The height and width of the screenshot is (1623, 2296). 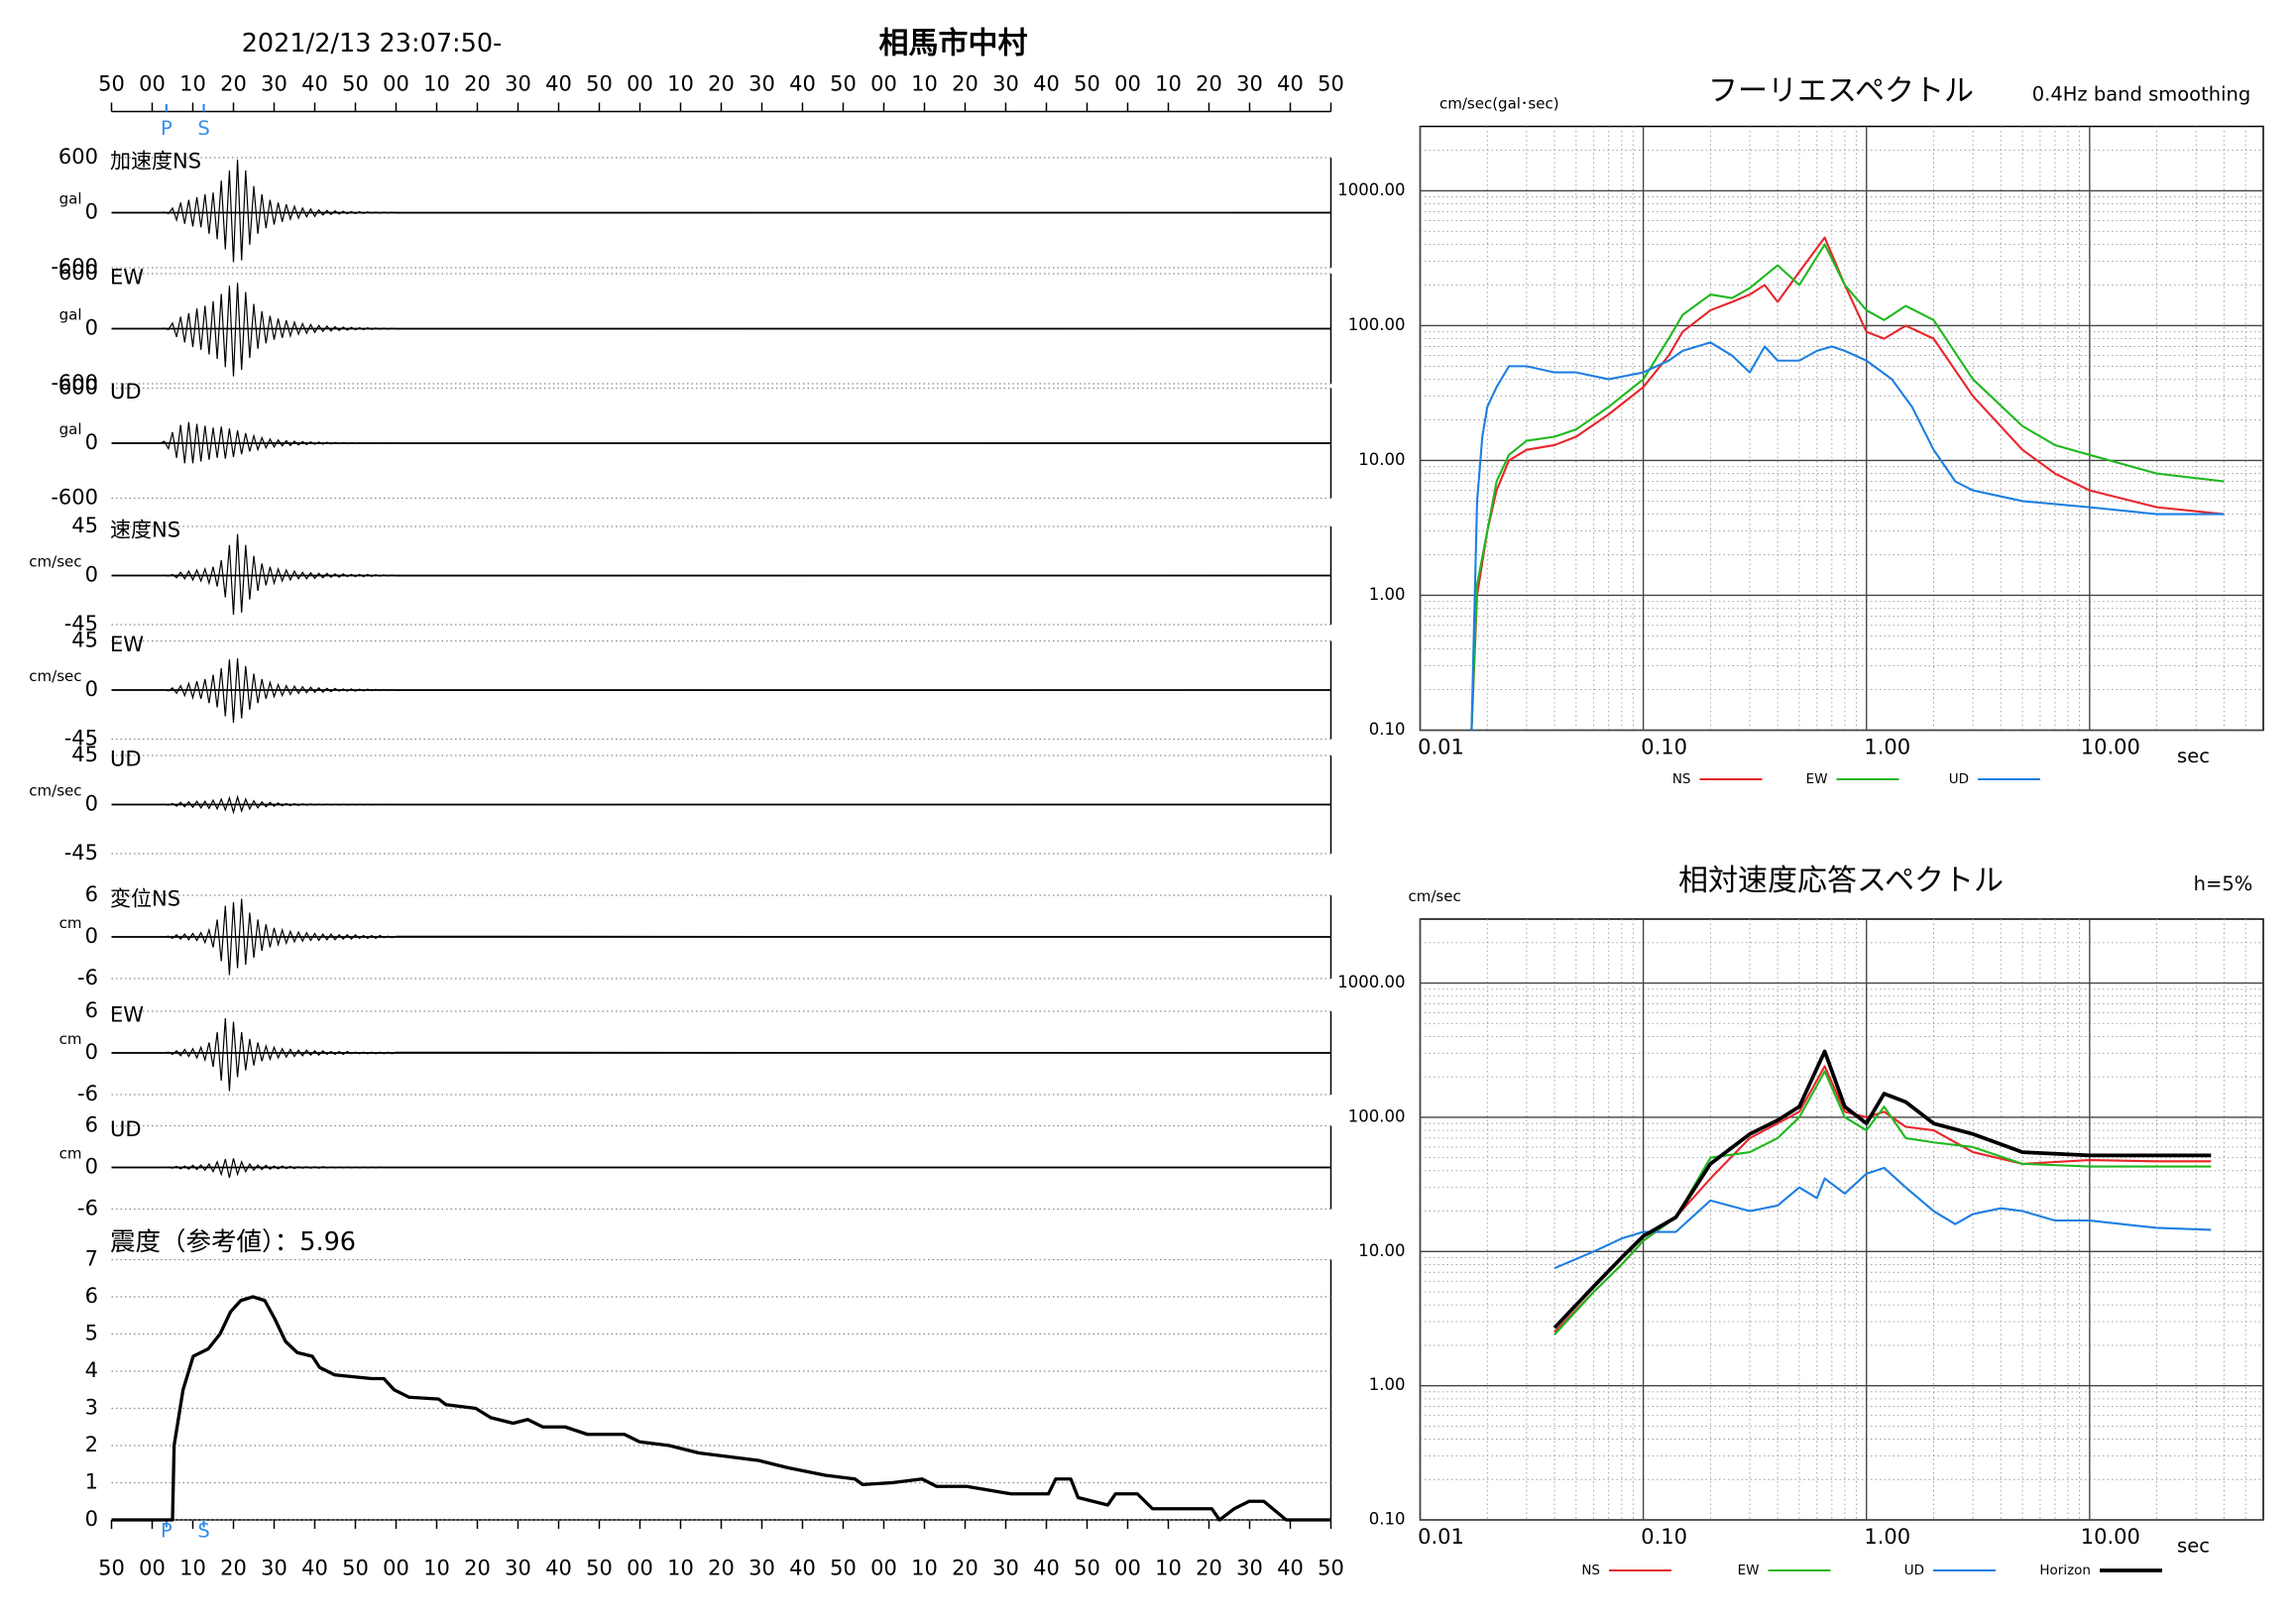 What do you see at coordinates (155, 162) in the screenshot?
I see `panel-label: 加速度NS` at bounding box center [155, 162].